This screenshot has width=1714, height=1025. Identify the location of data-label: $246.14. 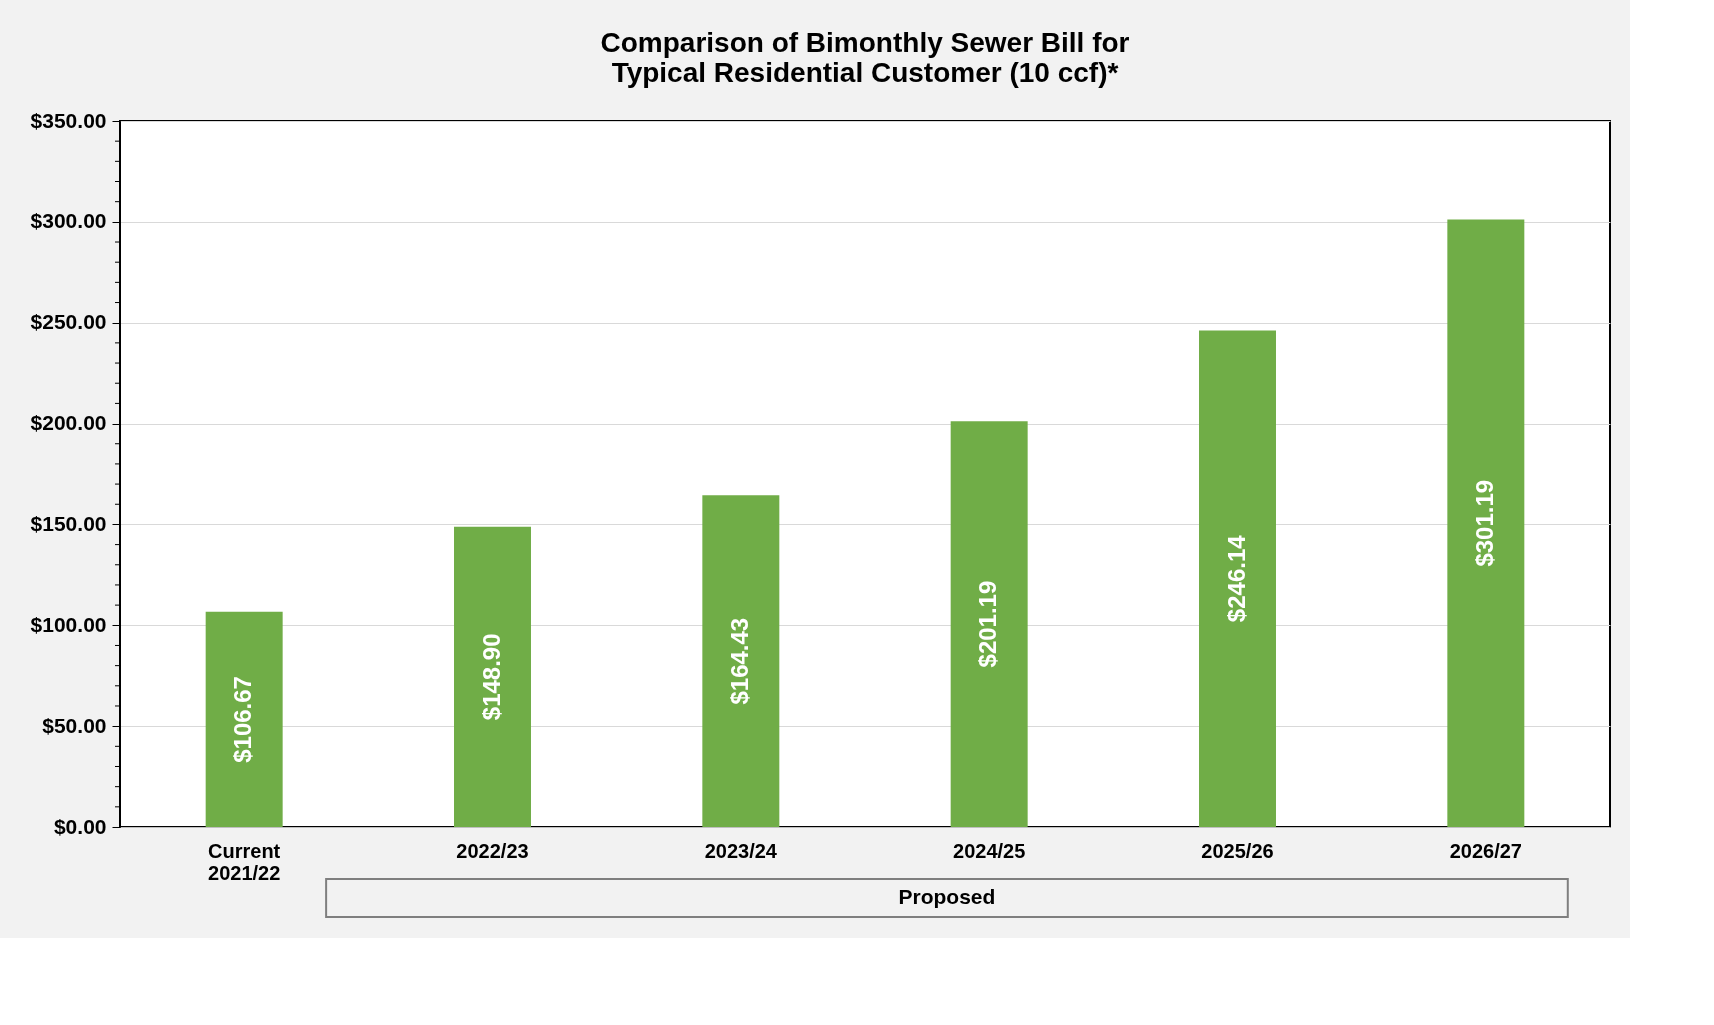
(1236, 578).